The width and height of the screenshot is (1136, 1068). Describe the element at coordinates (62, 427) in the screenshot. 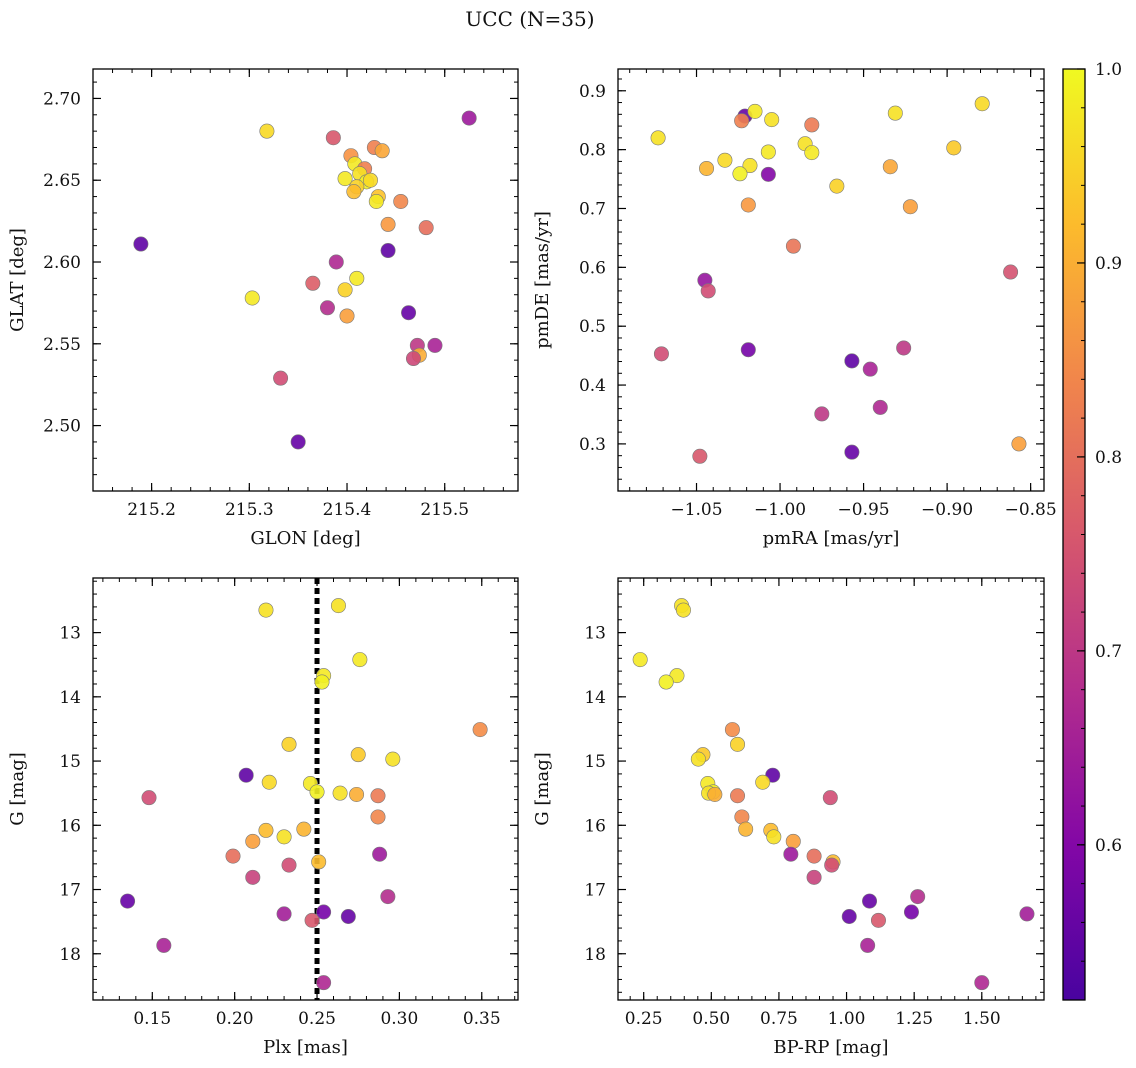

I see `y-tick-label: 2.50` at that location.